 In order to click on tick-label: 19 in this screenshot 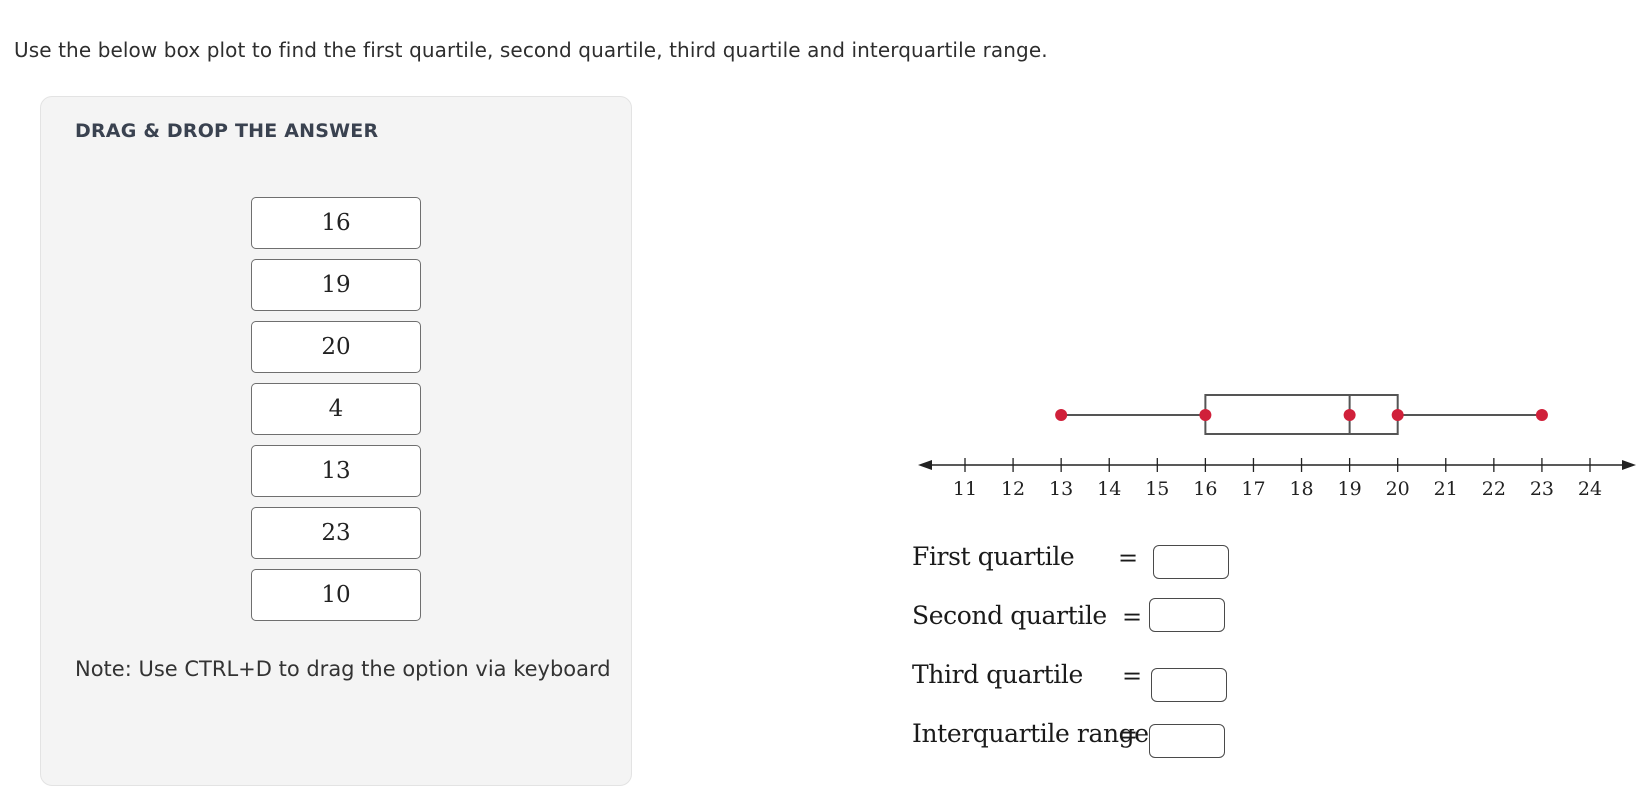, I will do `click(1350, 489)`.